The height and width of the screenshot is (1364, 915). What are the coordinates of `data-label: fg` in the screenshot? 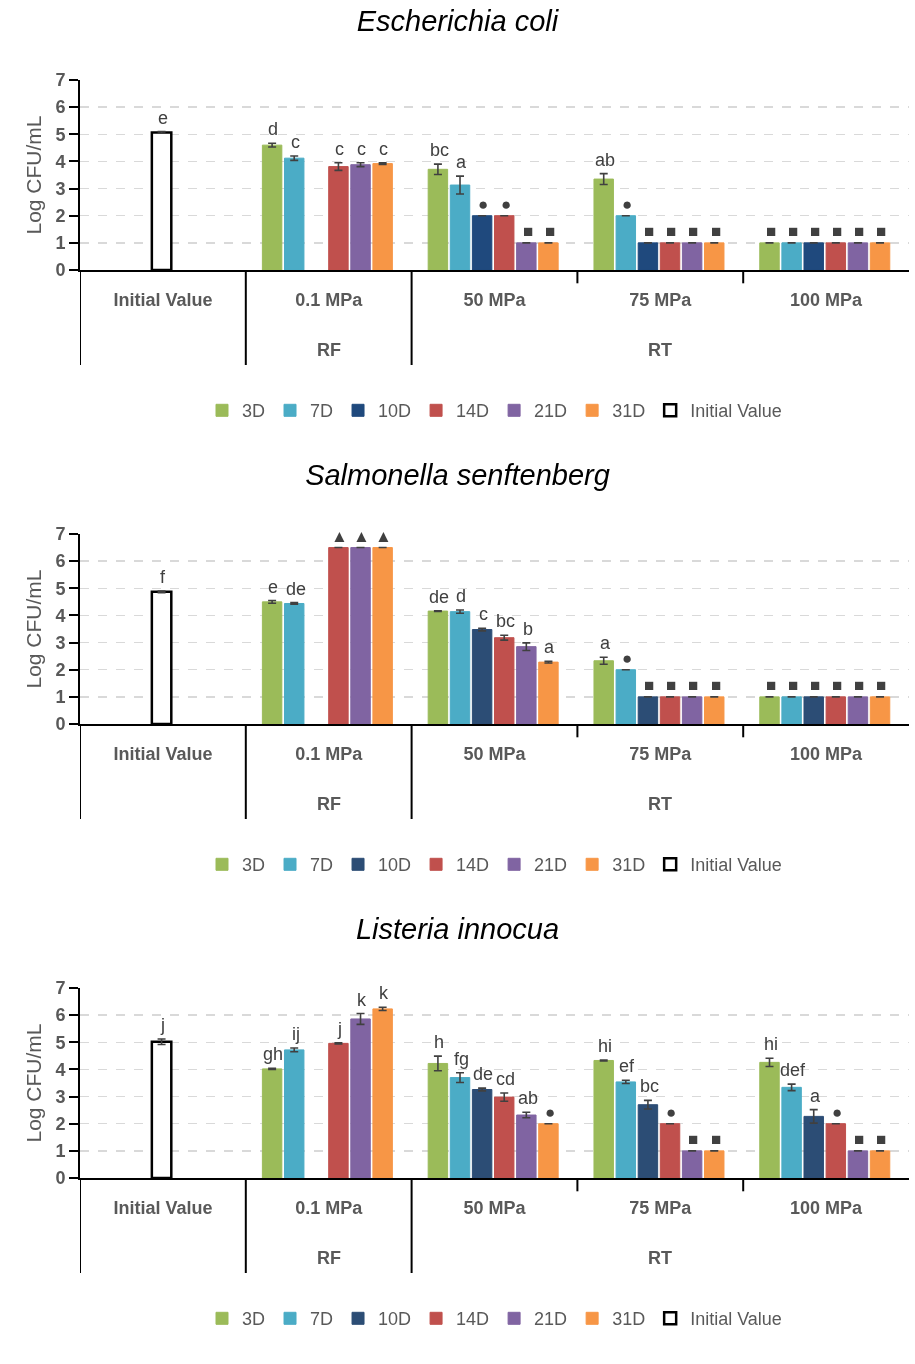 It's located at (462, 1059).